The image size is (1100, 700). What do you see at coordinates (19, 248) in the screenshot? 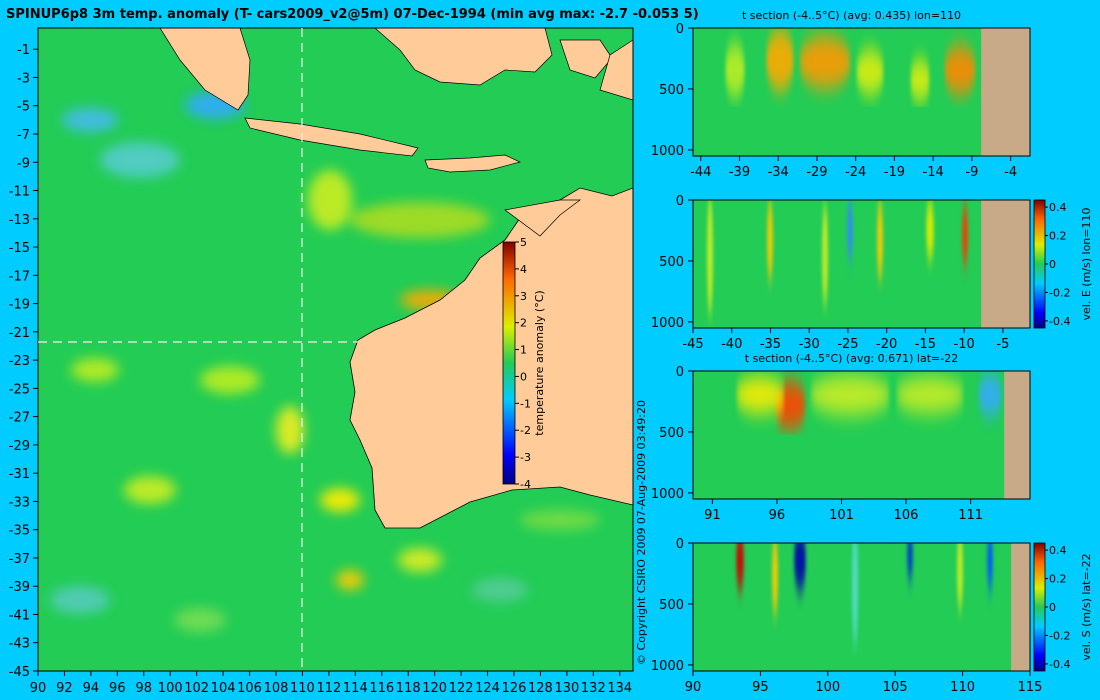
I see `map-y-tick-label: -15` at bounding box center [19, 248].